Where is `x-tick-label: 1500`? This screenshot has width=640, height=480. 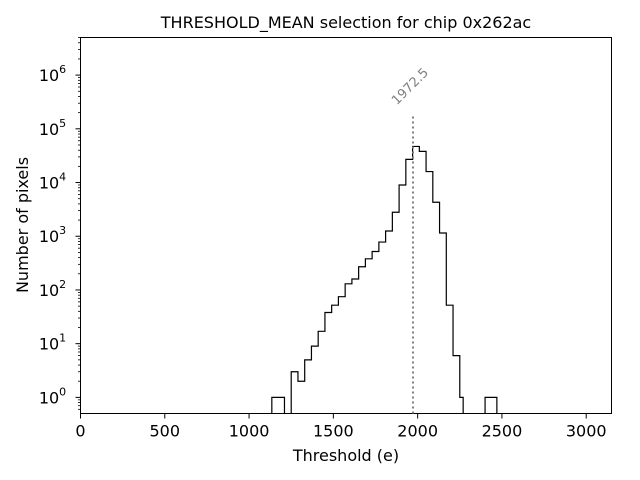
x-tick-label: 1500 is located at coordinates (333, 431).